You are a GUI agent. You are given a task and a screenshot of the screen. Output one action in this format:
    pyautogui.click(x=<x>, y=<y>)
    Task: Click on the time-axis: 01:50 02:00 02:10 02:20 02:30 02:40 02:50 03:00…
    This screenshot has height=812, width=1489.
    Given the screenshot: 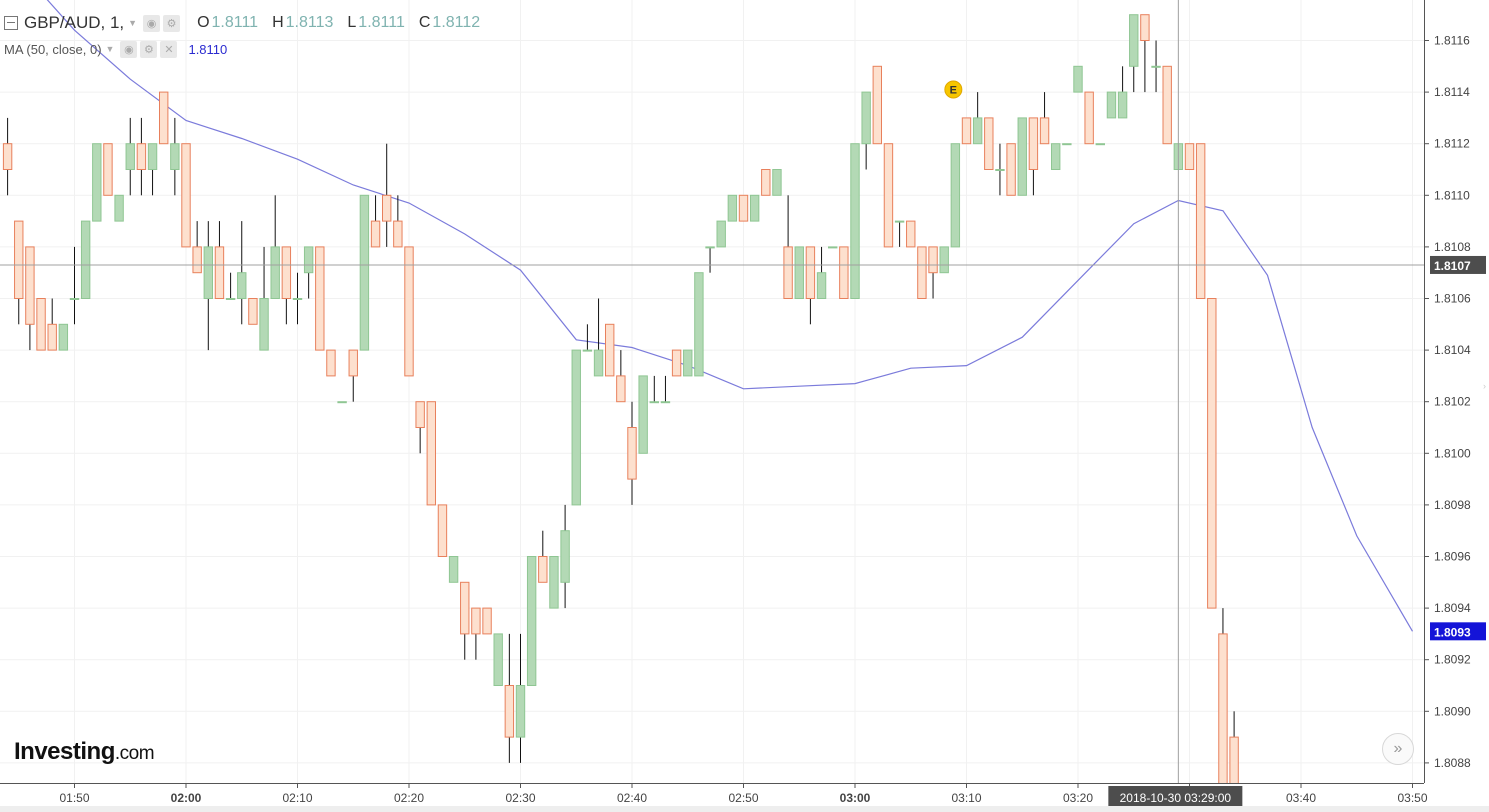 What is the action you would take?
    pyautogui.click(x=744, y=797)
    